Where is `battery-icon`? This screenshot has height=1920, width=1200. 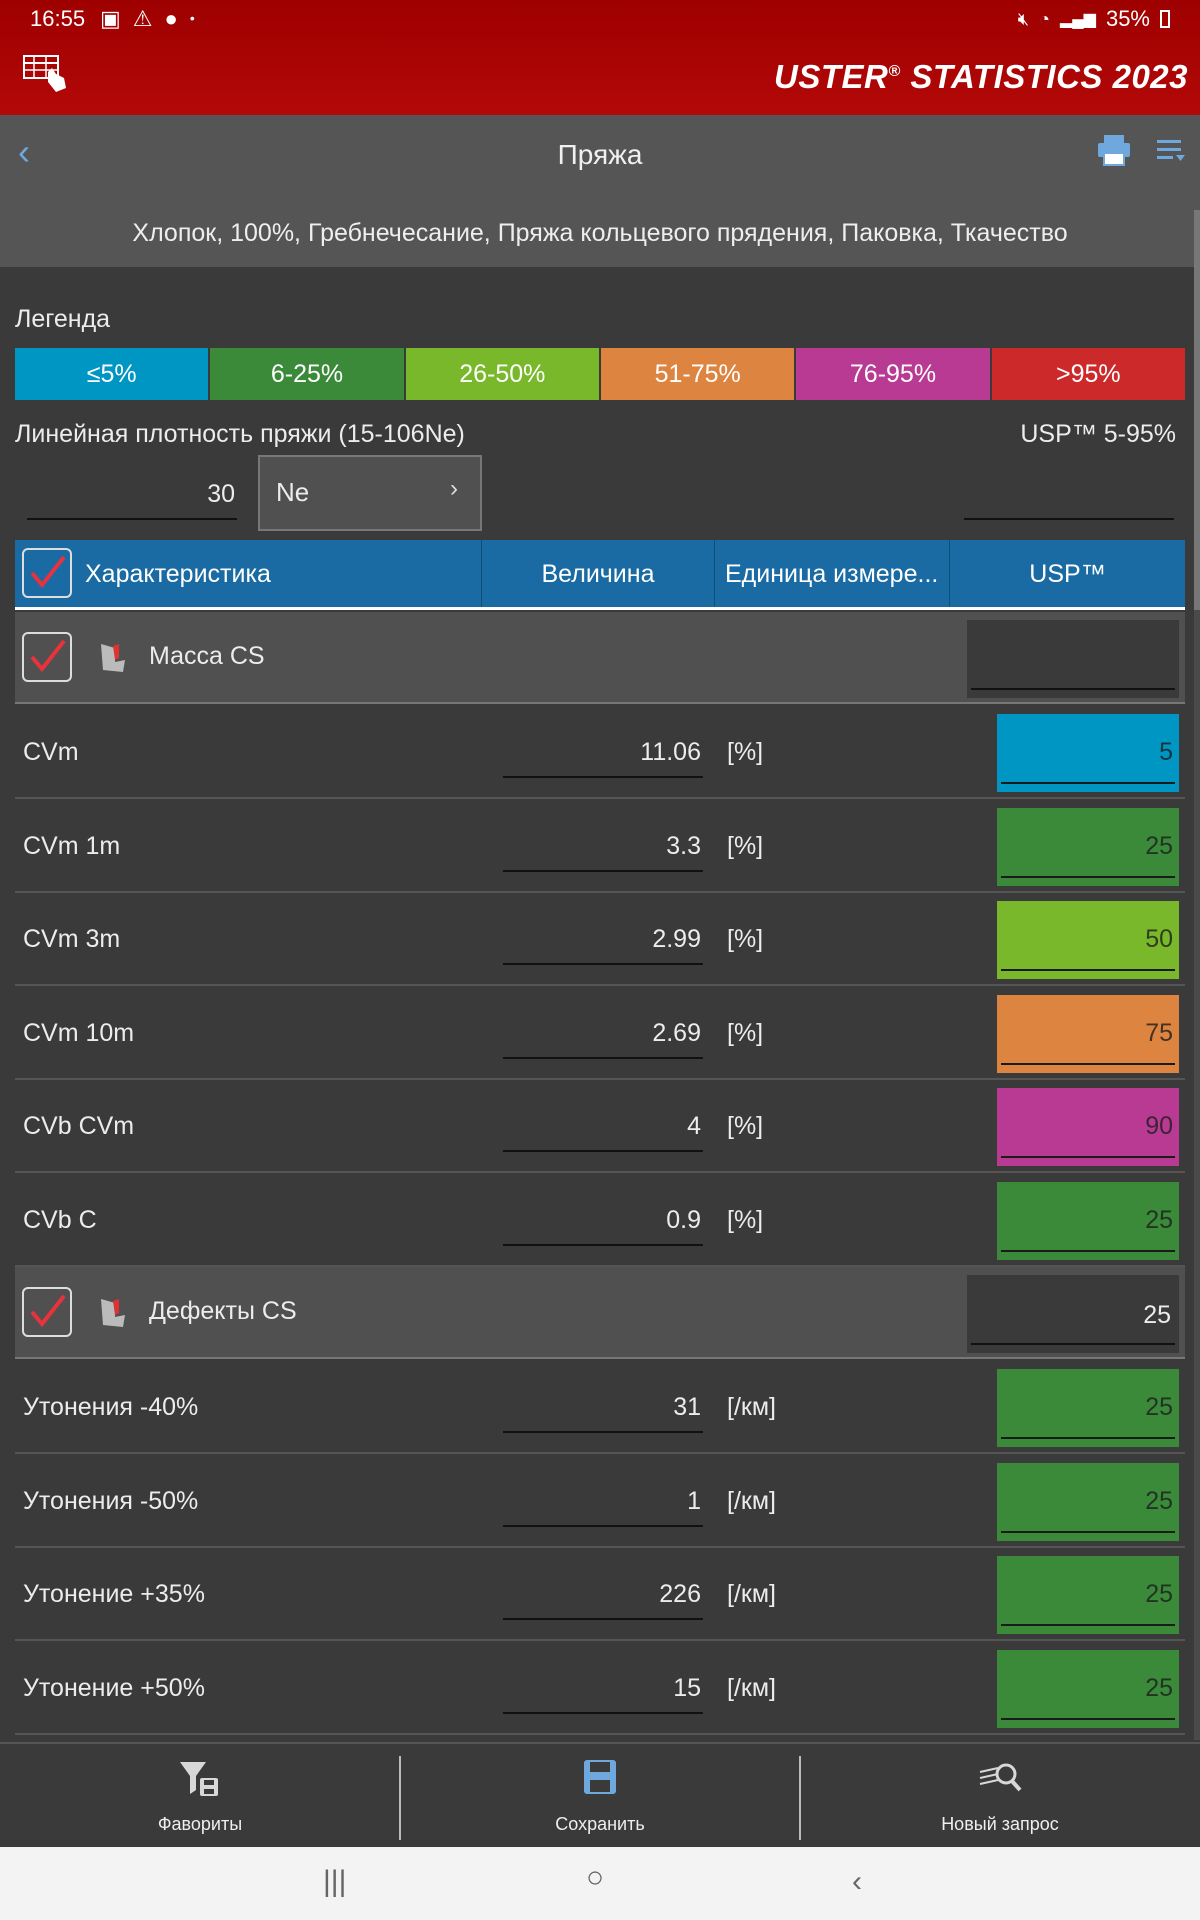 battery-icon is located at coordinates (1165, 19).